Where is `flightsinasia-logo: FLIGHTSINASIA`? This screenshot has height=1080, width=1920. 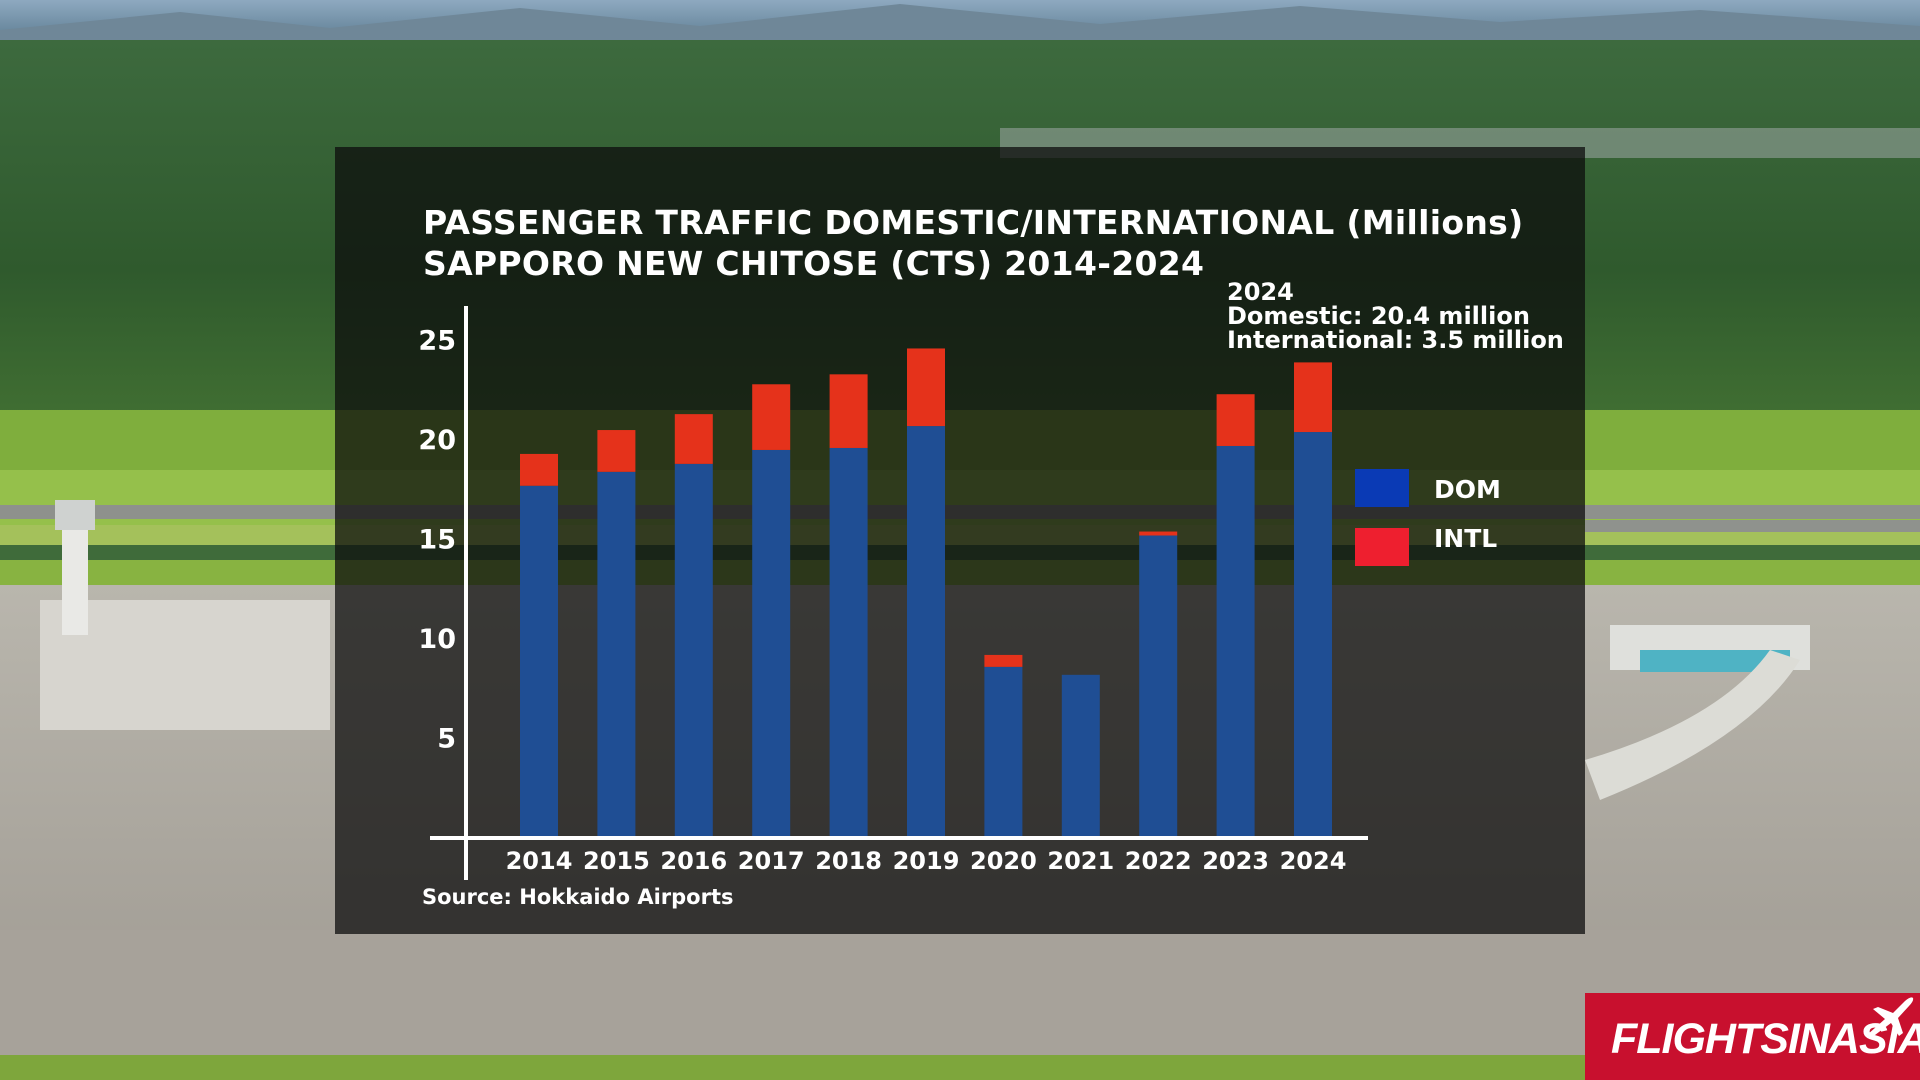
flightsinasia-logo: FLIGHTSINASIA is located at coordinates (1752, 1036).